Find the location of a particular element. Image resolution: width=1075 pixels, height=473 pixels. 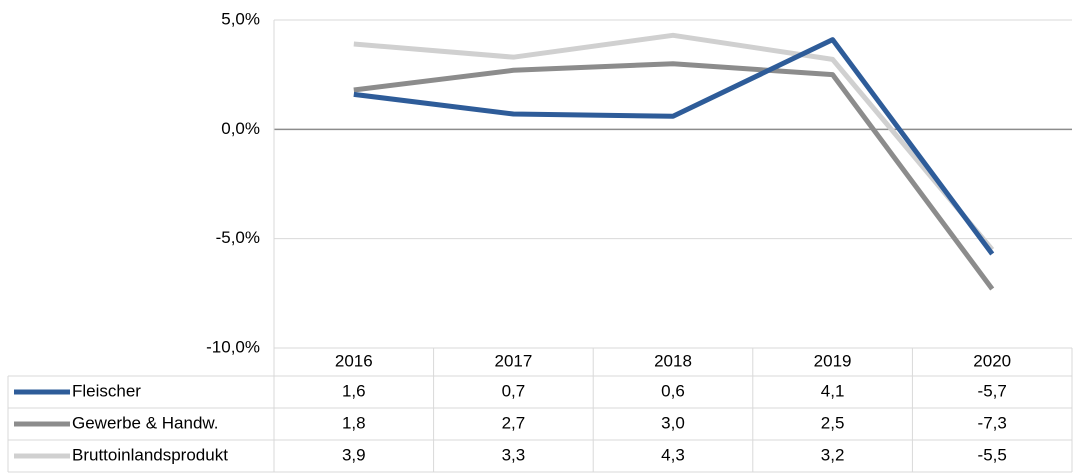

table-value: 3,2 is located at coordinates (833, 454).